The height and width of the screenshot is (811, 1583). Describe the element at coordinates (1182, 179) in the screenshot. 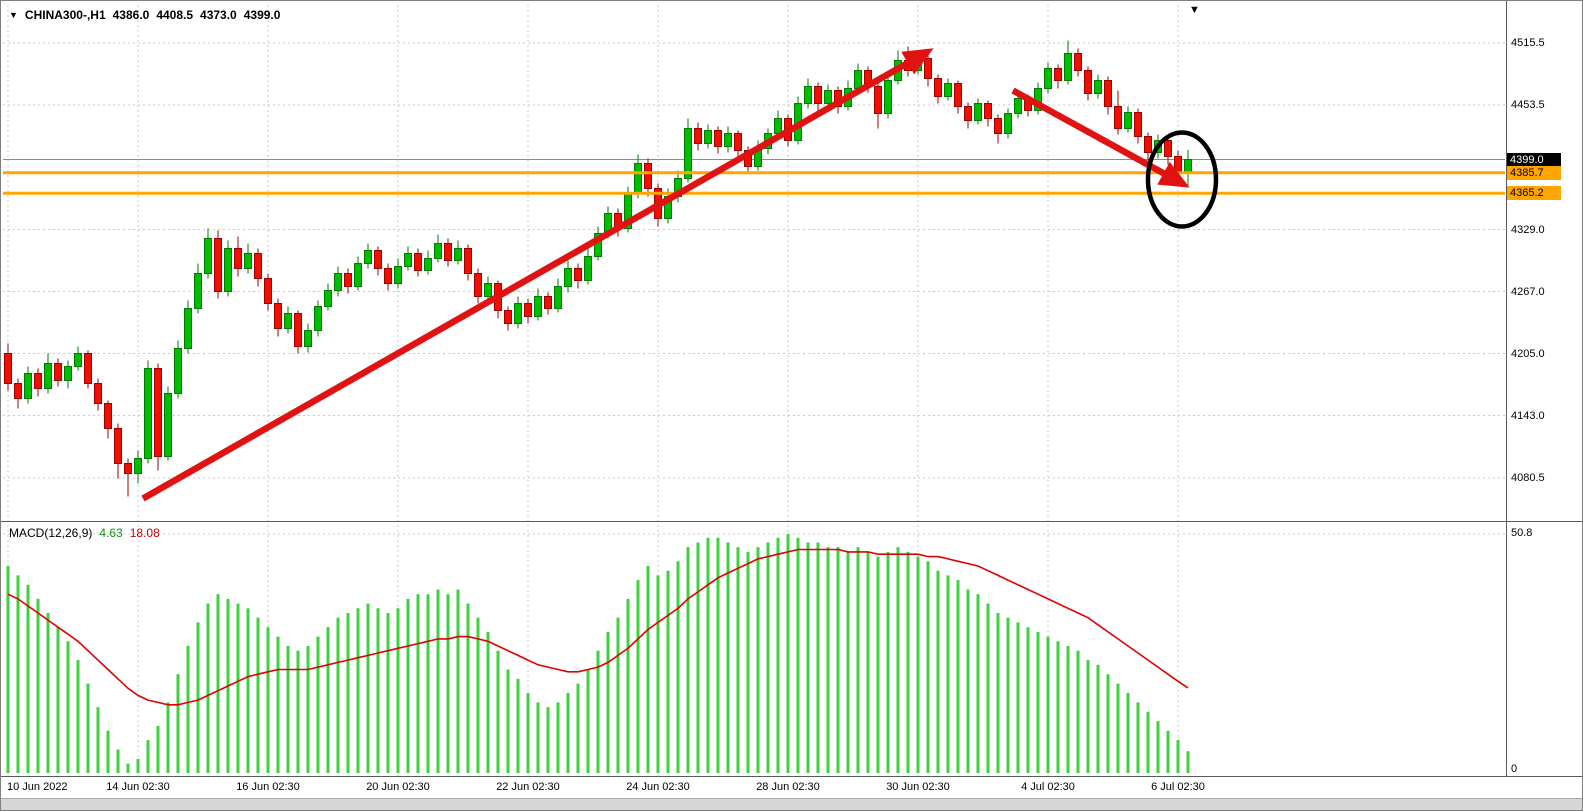

I see `highlight-ellipse` at that location.